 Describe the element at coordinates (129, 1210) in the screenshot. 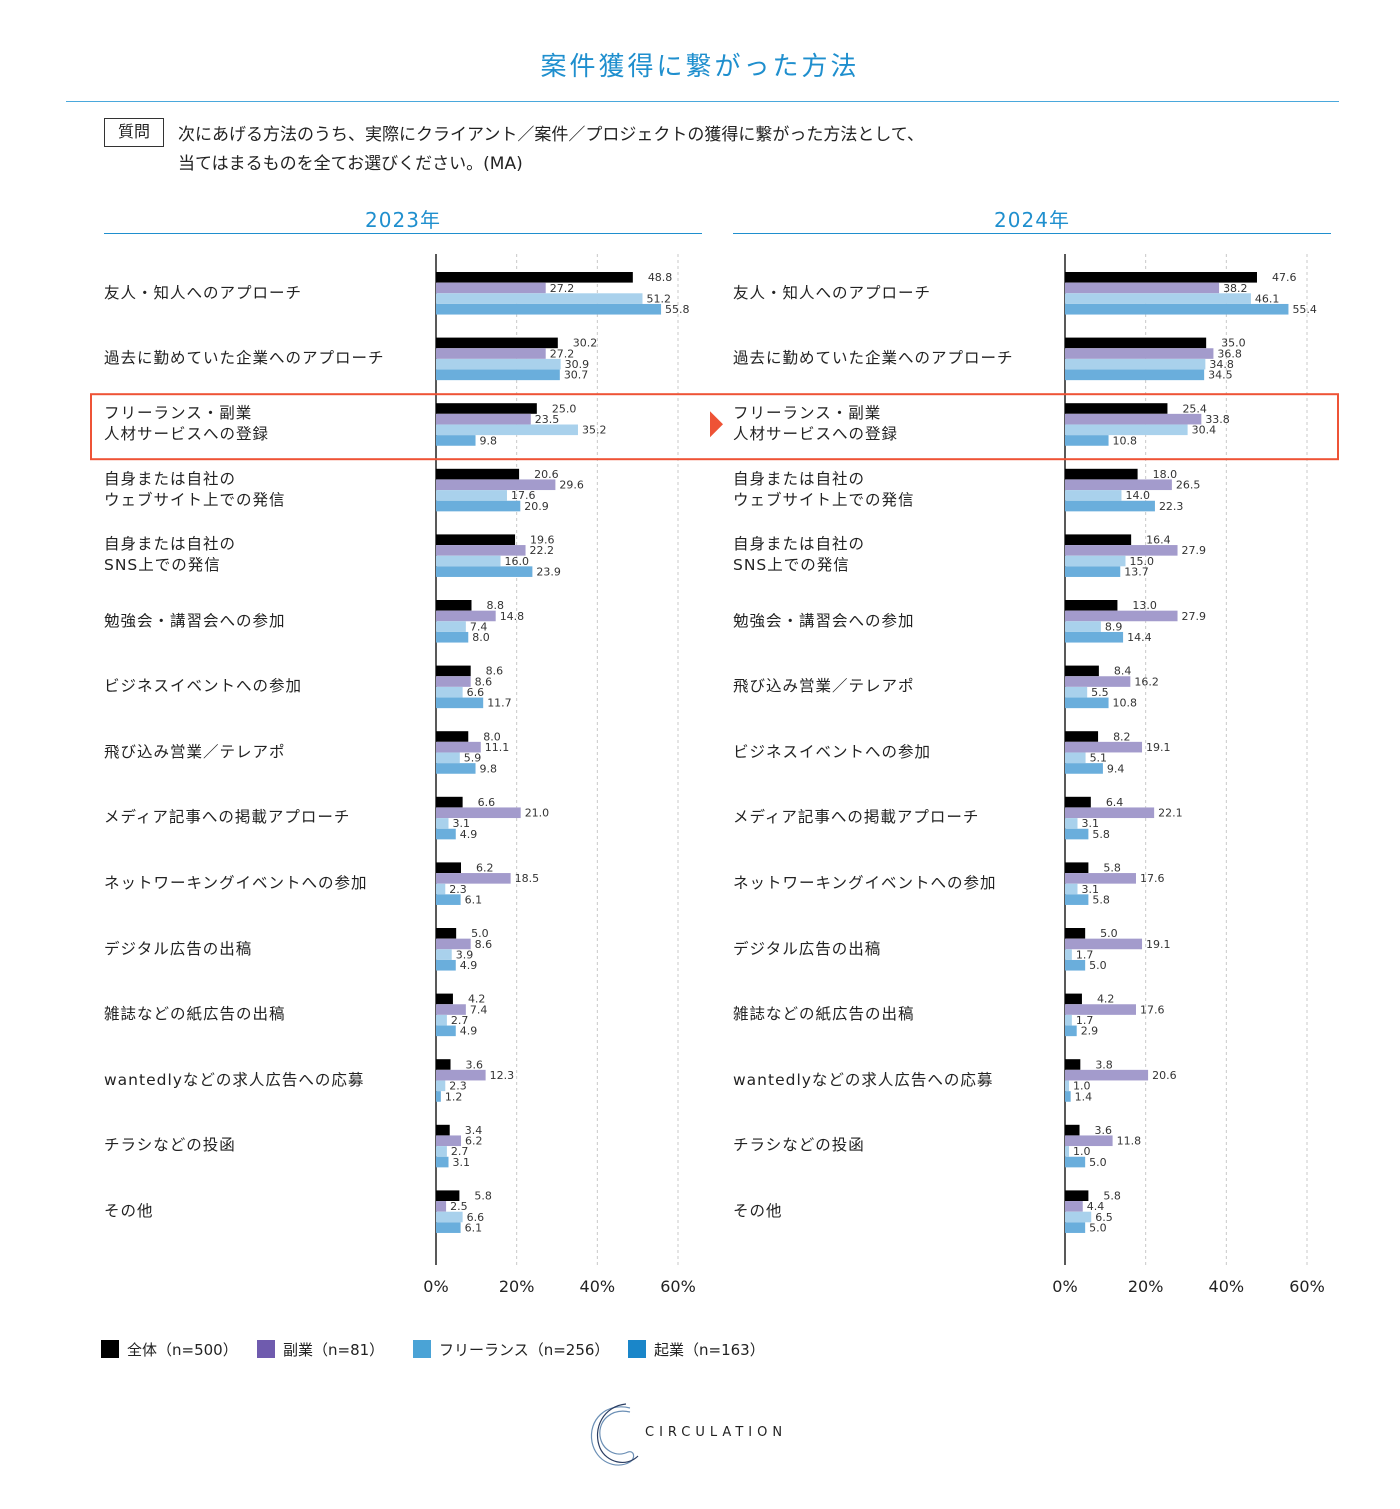

I see `category-label-line: その他` at that location.